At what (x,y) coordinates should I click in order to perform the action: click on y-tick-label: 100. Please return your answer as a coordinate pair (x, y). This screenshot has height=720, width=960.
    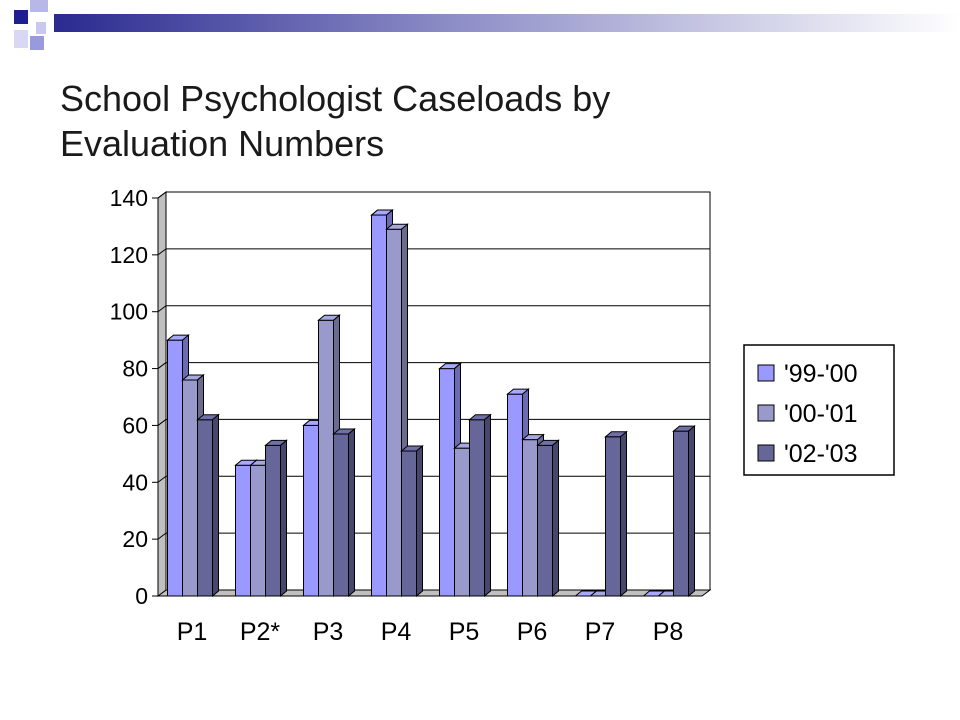
    Looking at the image, I should click on (129, 312).